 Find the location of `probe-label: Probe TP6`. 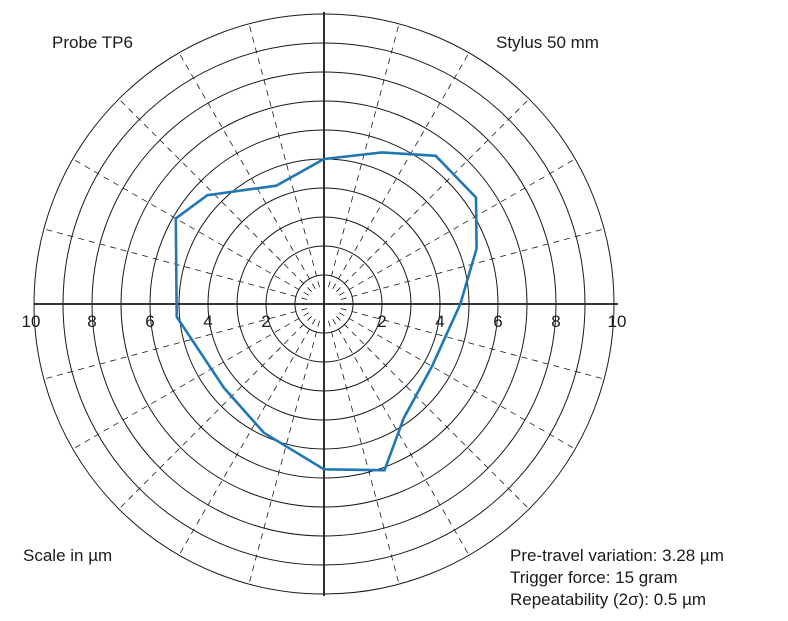

probe-label: Probe TP6 is located at coordinates (92, 42).